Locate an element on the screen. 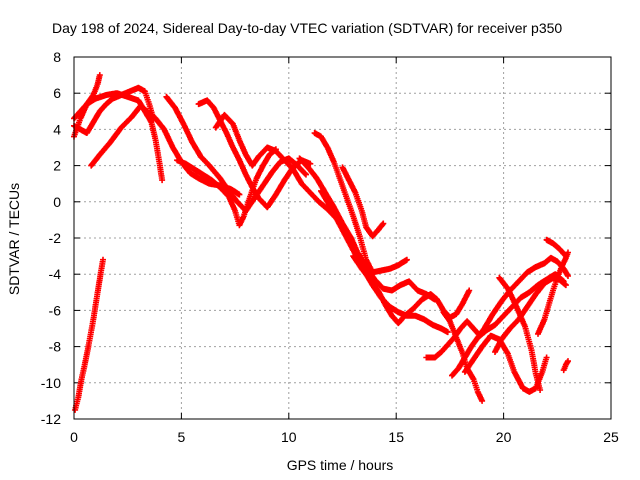  x-tick-label: 25 is located at coordinates (611, 437).